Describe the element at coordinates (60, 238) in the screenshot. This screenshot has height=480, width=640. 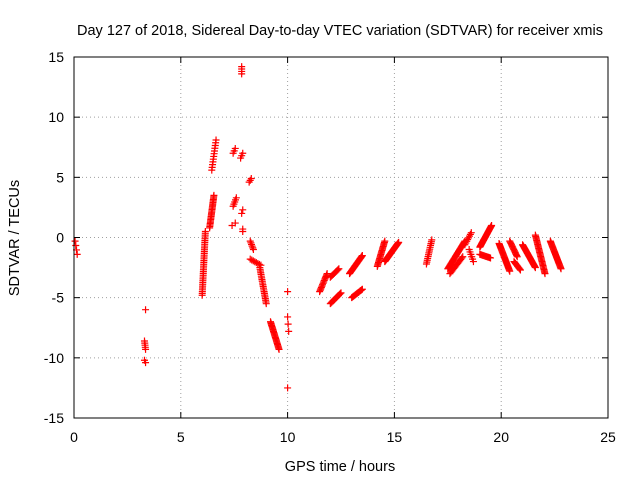
I see `y-tick-label: 0` at that location.